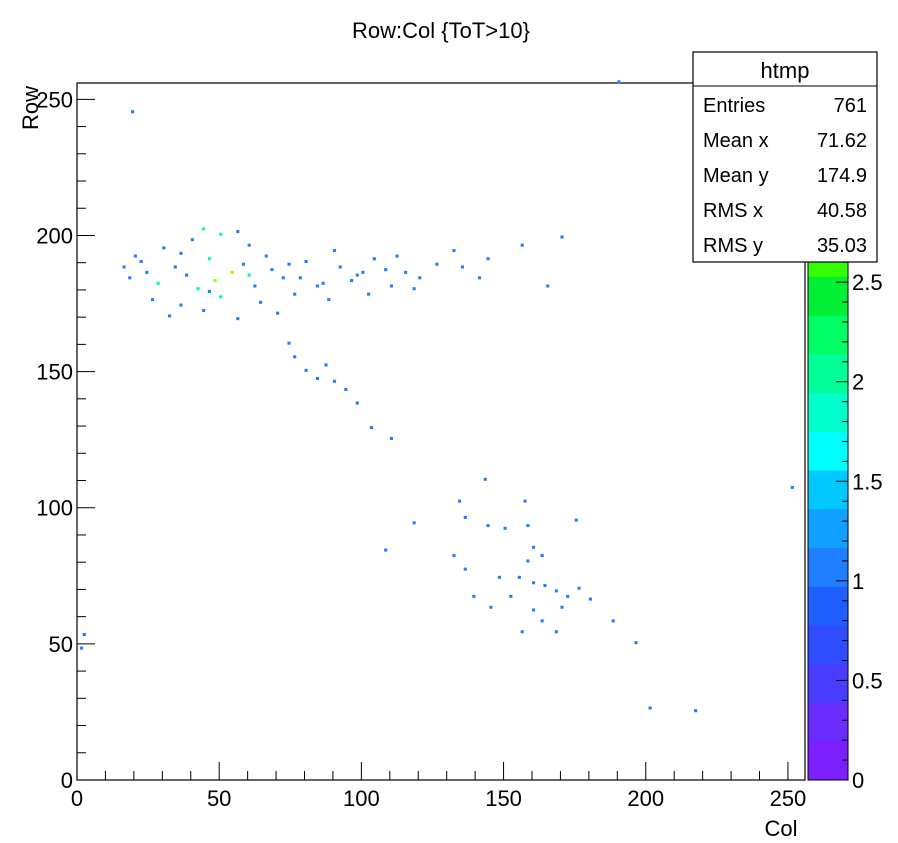 Image resolution: width=898 pixels, height=843 pixels. Describe the element at coordinates (54, 235) in the screenshot. I see `y-tick-label: 200` at that location.